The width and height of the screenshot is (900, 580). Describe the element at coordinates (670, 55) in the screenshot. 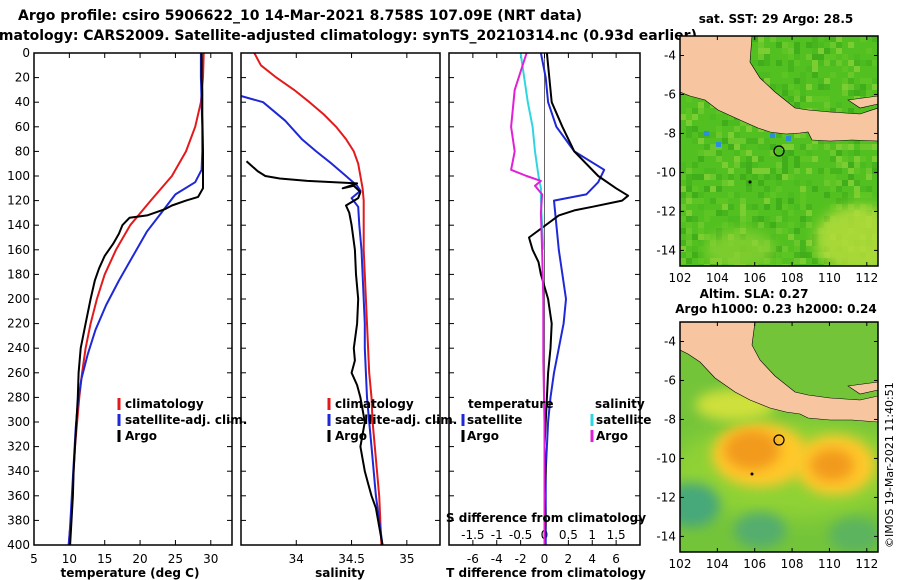

I see `lat-tick-label: -4` at that location.